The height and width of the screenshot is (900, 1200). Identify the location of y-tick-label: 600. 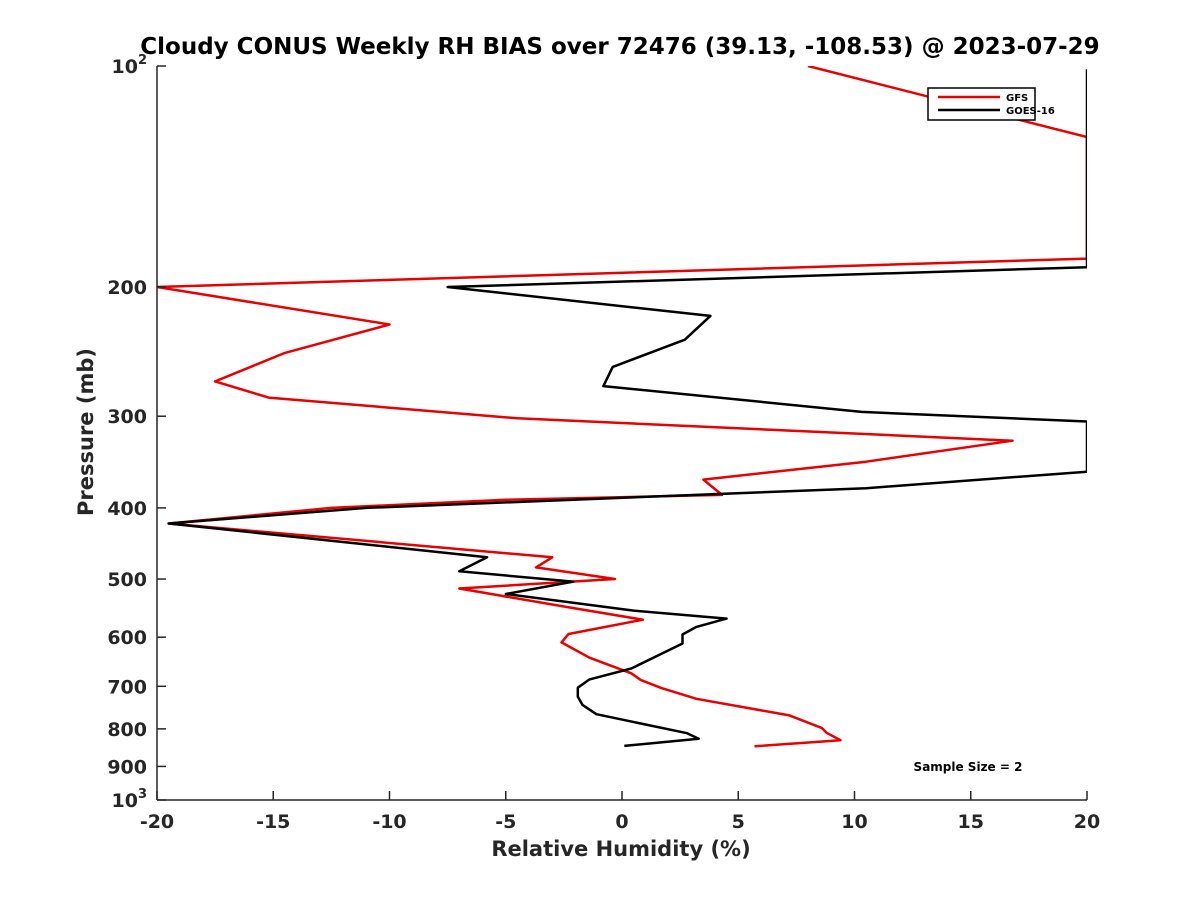
(127, 638).